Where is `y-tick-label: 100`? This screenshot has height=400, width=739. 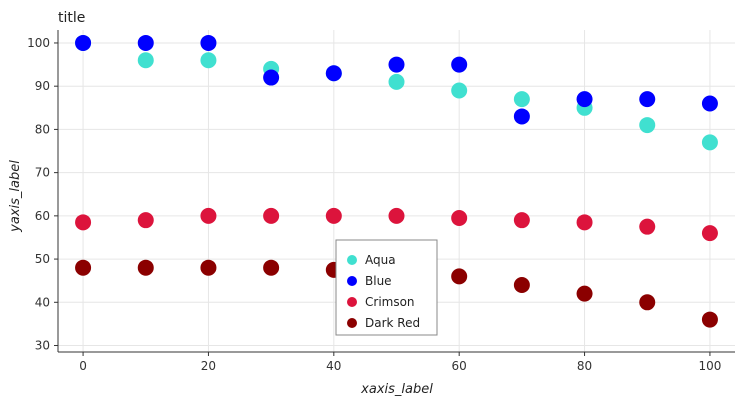
y-tick-label: 100 is located at coordinates (38, 43).